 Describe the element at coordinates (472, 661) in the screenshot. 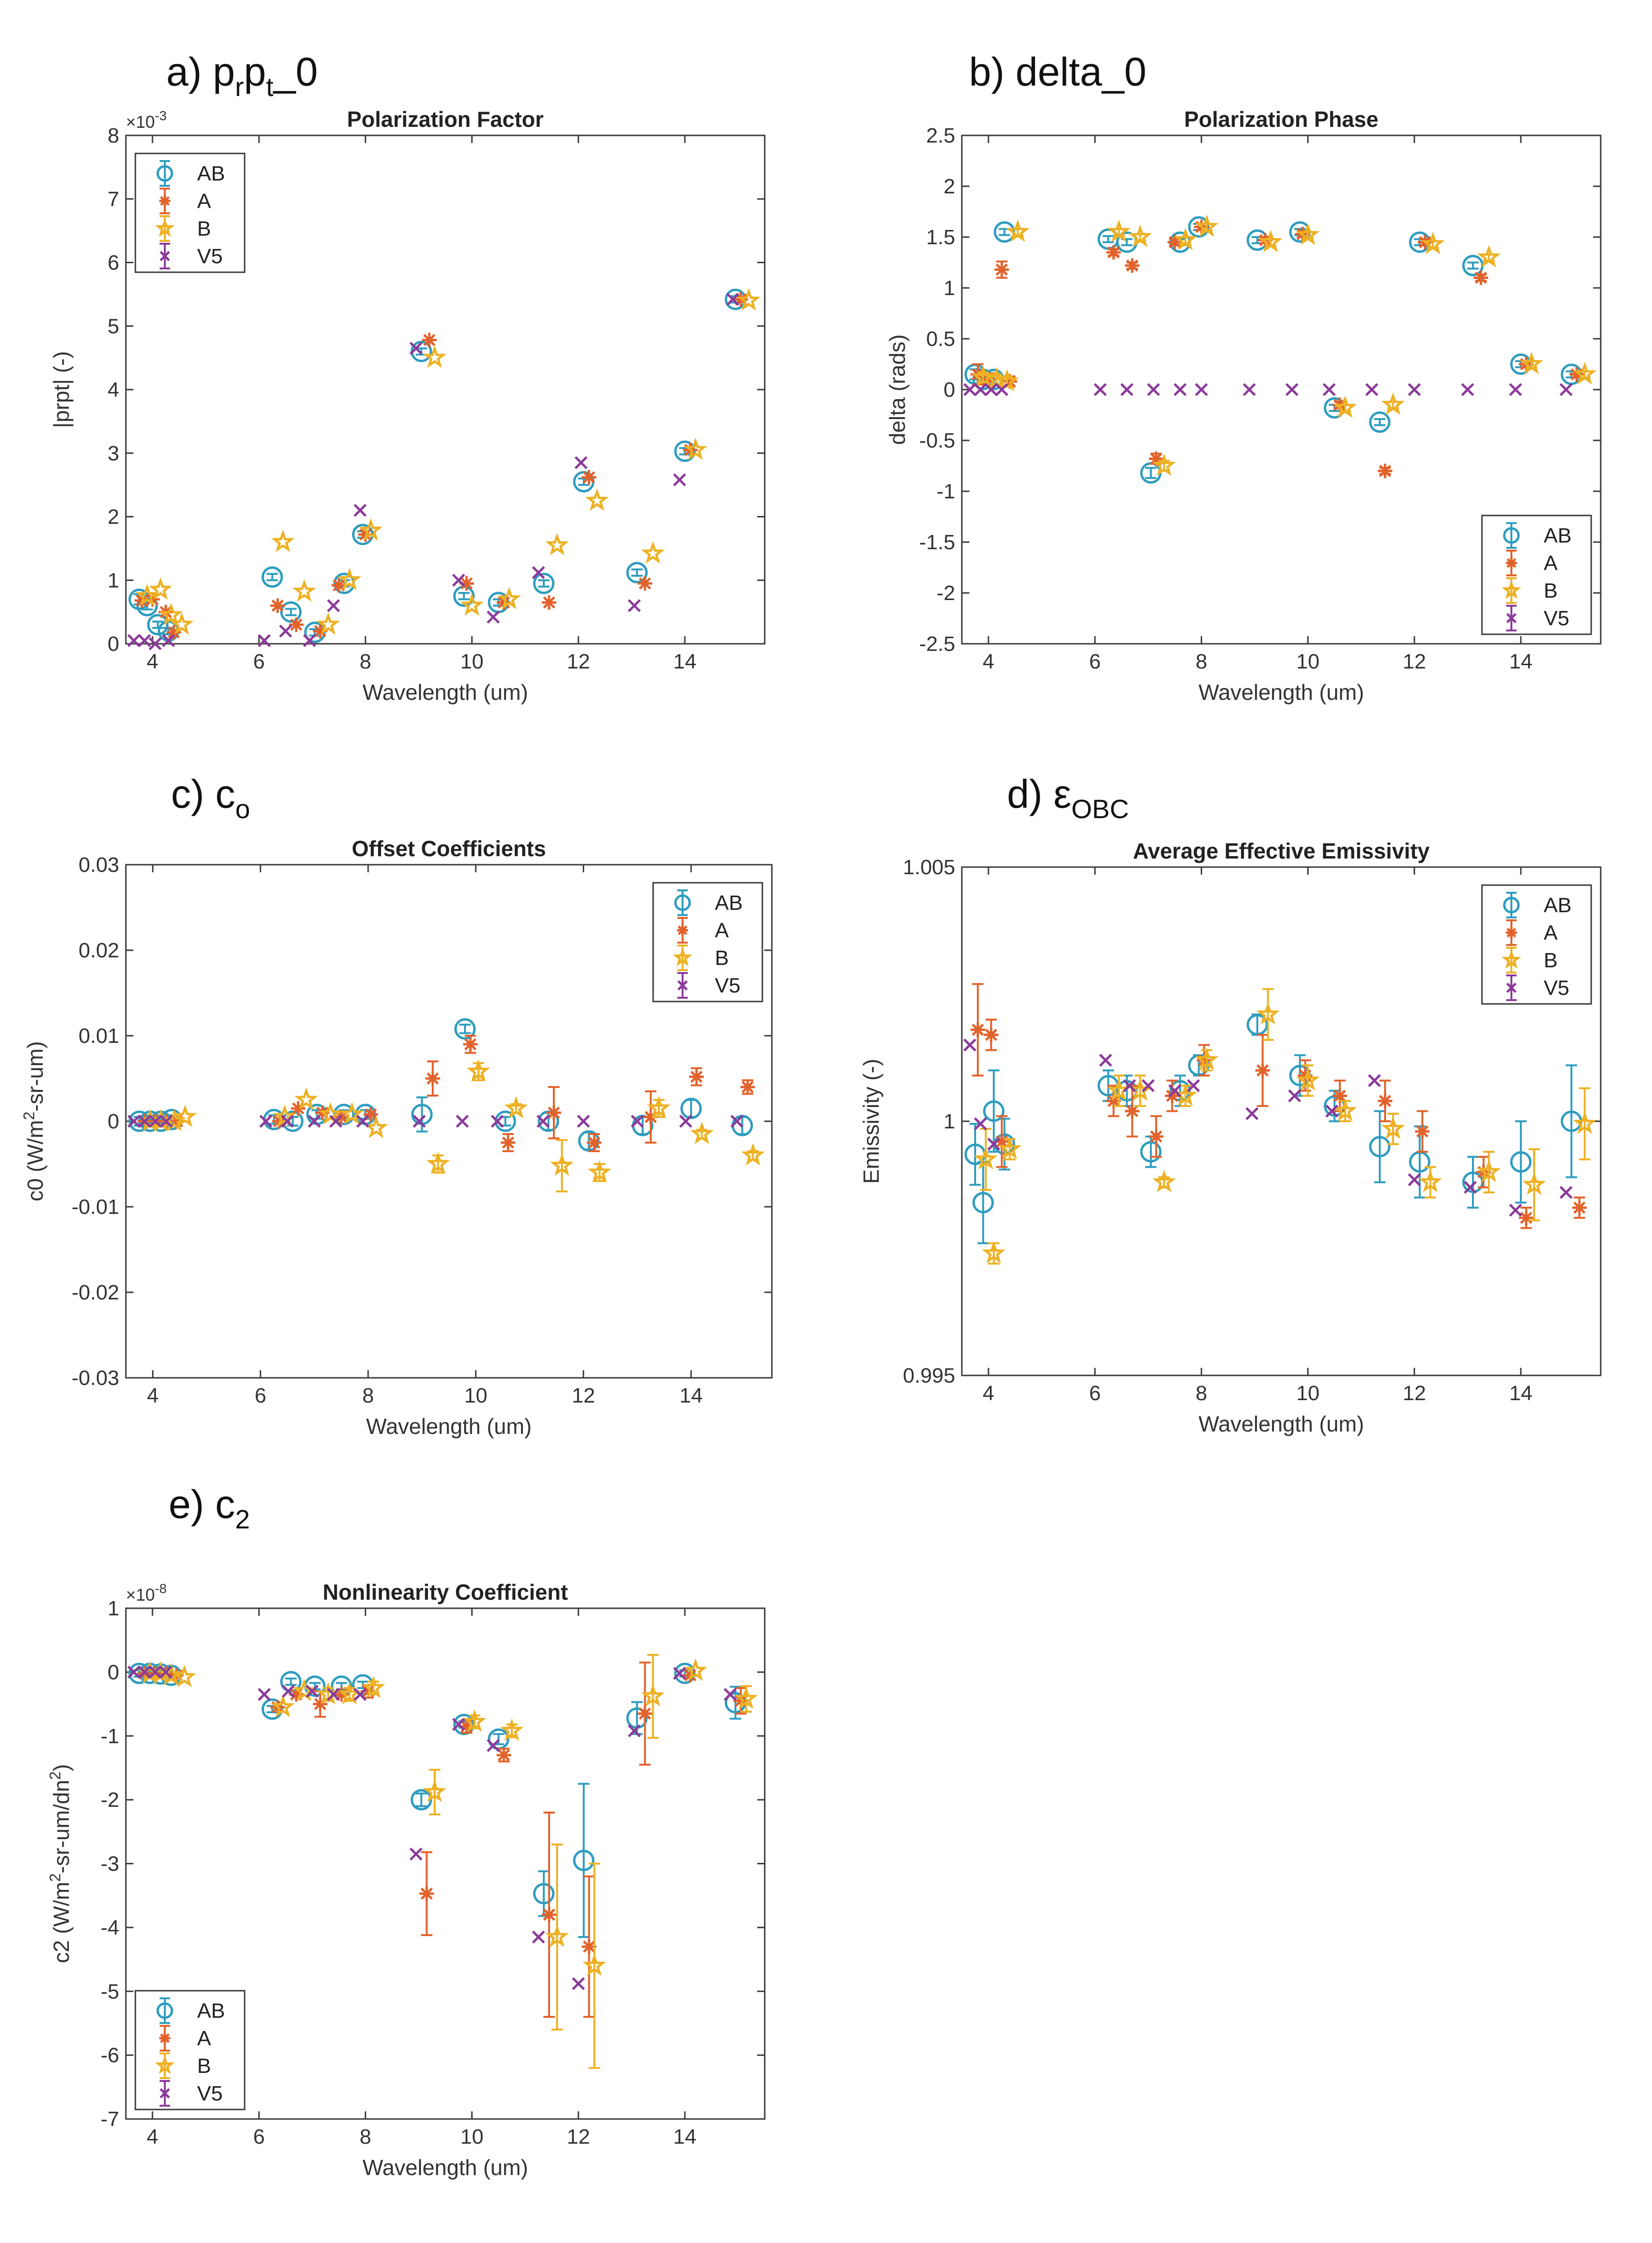

I see `x-tick-label: 10` at that location.